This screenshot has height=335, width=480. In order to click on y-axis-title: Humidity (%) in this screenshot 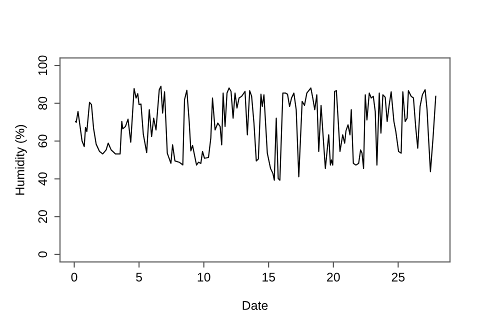, I will do `click(21, 159)`.